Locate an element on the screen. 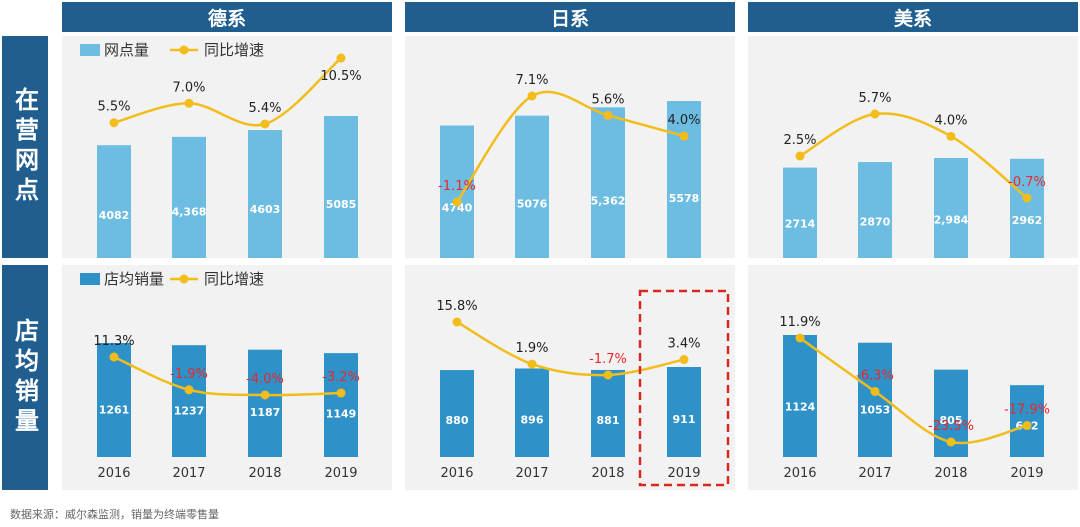 This screenshot has height=527, width=1080. growth-label: 15.8% is located at coordinates (456, 306).